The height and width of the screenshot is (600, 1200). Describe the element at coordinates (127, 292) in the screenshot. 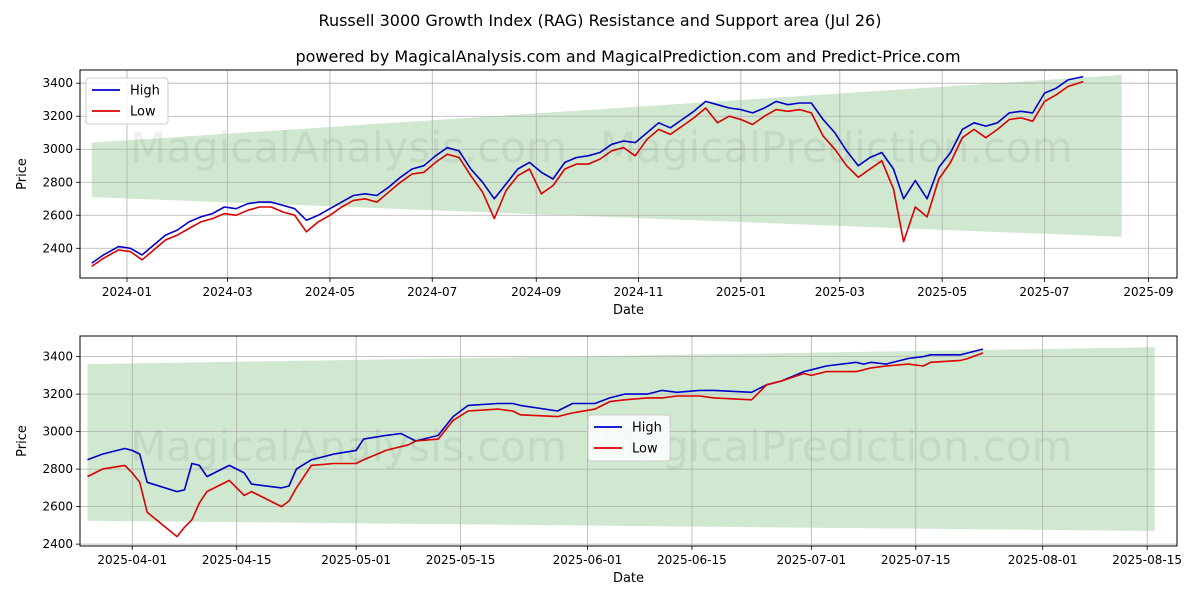

I see `x-tick-label: 2024-01` at that location.